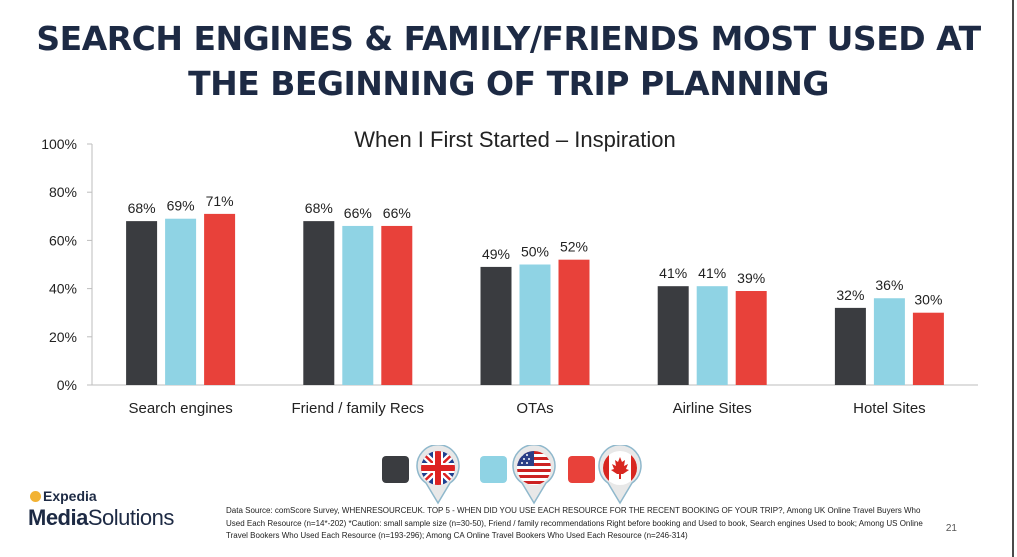  What do you see at coordinates (70, 496) in the screenshot?
I see `logo-brand: Expedia` at bounding box center [70, 496].